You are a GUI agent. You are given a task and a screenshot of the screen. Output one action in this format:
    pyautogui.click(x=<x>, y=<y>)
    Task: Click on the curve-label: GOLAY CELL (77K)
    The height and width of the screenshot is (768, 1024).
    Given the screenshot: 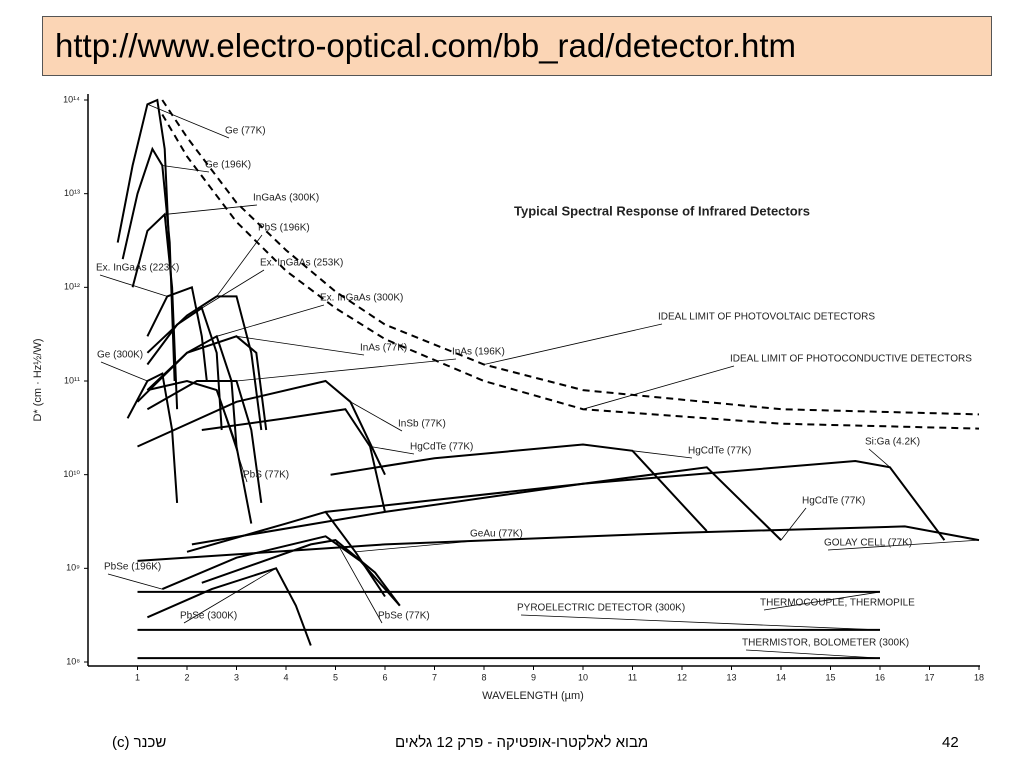 What is the action you would take?
    pyautogui.click(x=868, y=543)
    